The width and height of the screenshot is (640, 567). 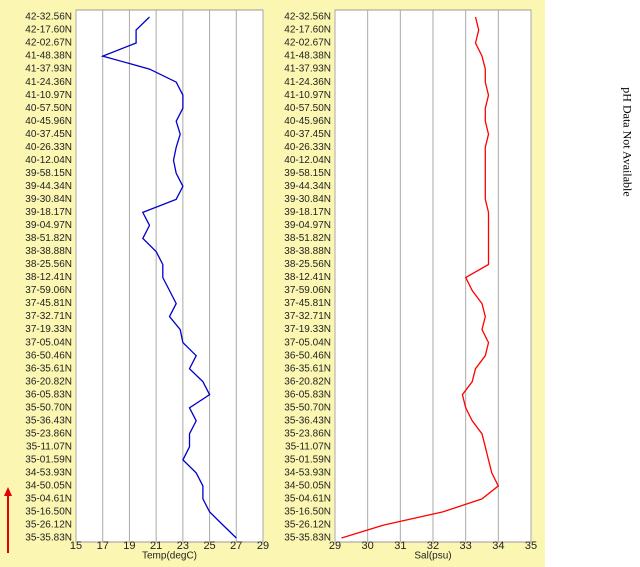 What do you see at coordinates (498, 546) in the screenshot?
I see `x-tick-label: 34` at bounding box center [498, 546].